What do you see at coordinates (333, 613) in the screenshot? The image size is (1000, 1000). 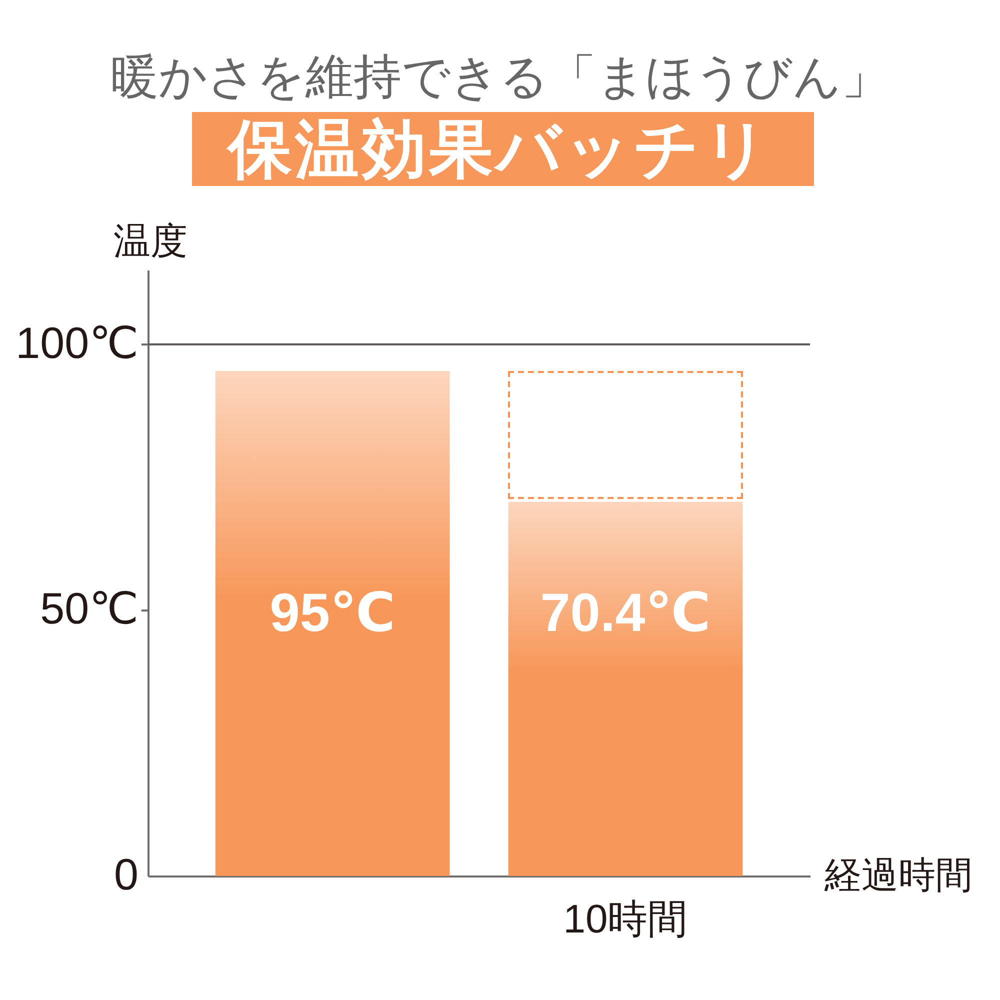 I see `data-label: 95℃` at bounding box center [333, 613].